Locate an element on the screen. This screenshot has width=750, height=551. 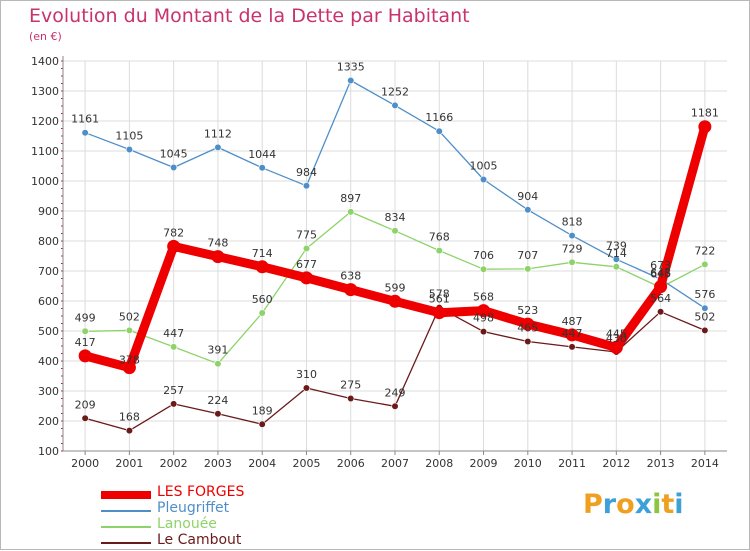
data-label: 465 is located at coordinates (527, 328).